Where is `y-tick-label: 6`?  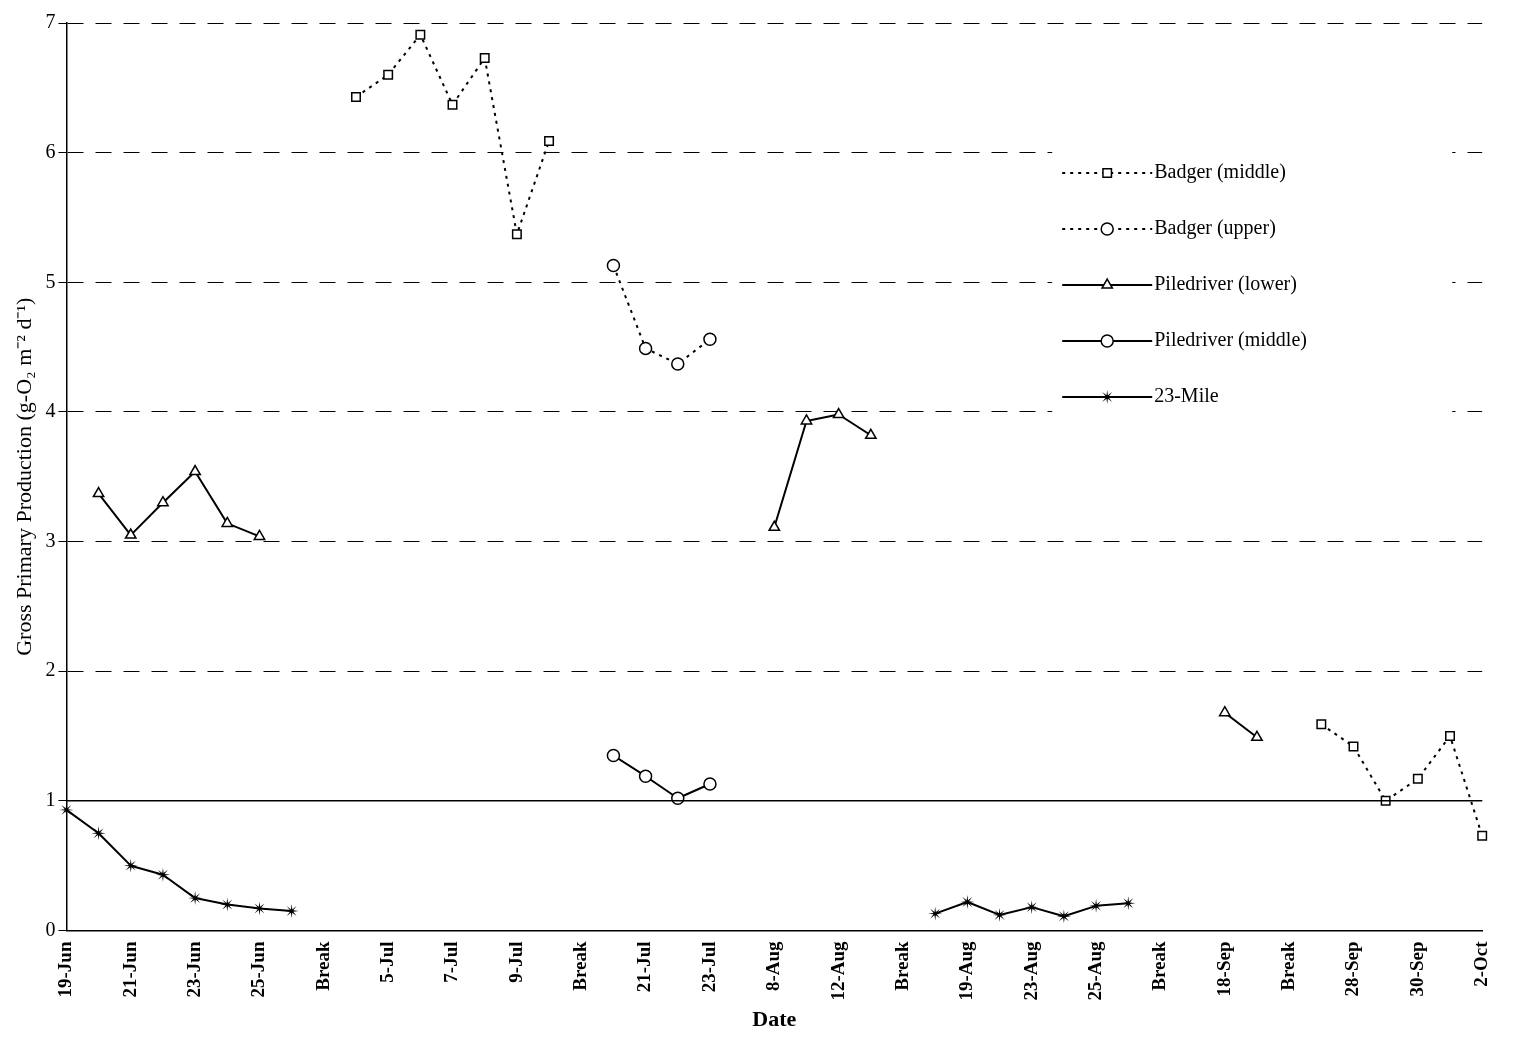 y-tick-label: 6 is located at coordinates (50, 150).